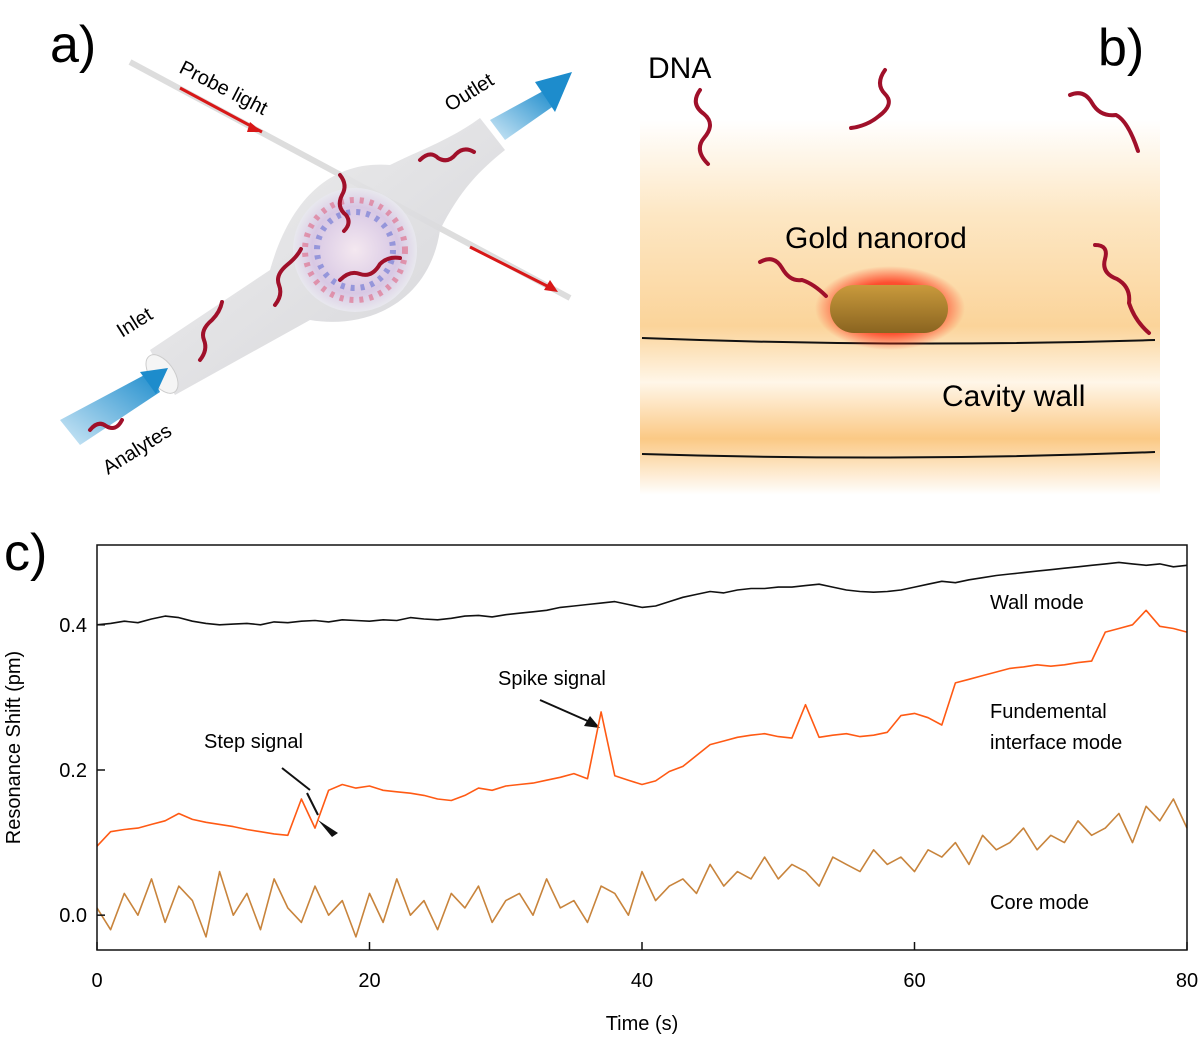 This screenshot has width=1200, height=1038. Describe the element at coordinates (1056, 743) in the screenshot. I see `annotation: interface mode` at that location.